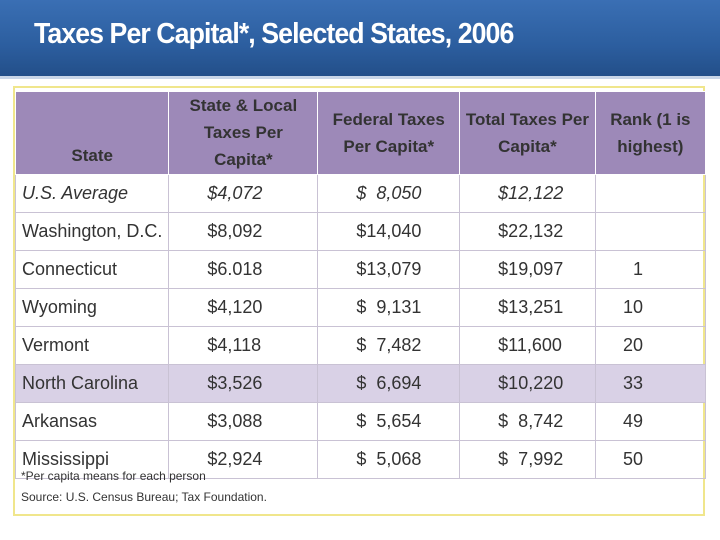 This screenshot has height=540, width=720. I want to click on value-cell: $19,097, so click(527, 269).